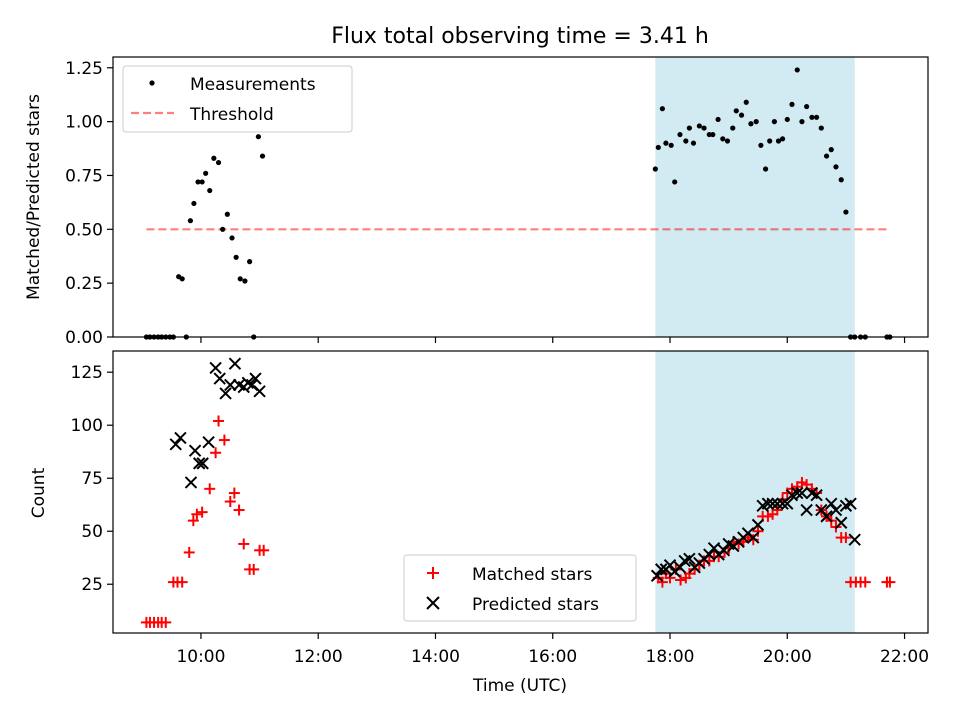 This screenshot has width=960, height=720. Describe the element at coordinates (552, 657) in the screenshot. I see `x-tick-label: 16:00` at that location.